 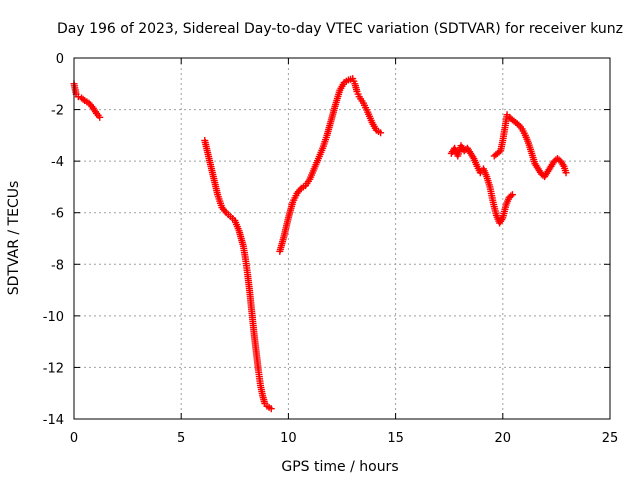 I want to click on x-axis-label: GPS time / hours, so click(x=339, y=467).